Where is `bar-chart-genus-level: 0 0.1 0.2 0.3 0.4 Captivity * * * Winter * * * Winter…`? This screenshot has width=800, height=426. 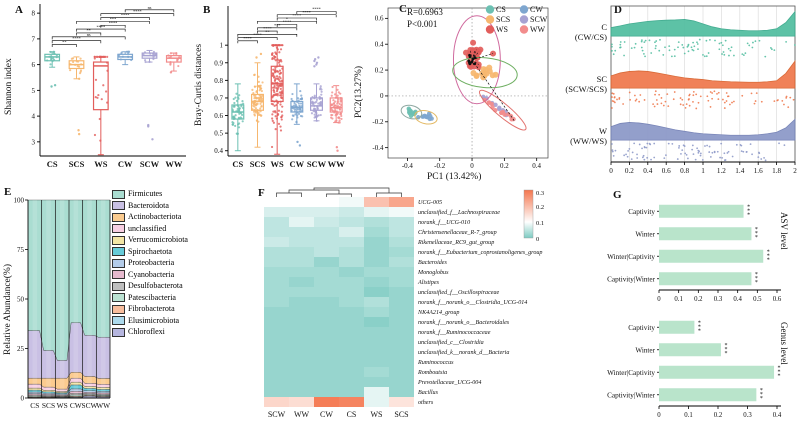
bar-chart-genus-level: 0 0.1 0.2 0.3 0.4 Captivity * * * Winter * * * Winter… is located at coordinates (694, 369).